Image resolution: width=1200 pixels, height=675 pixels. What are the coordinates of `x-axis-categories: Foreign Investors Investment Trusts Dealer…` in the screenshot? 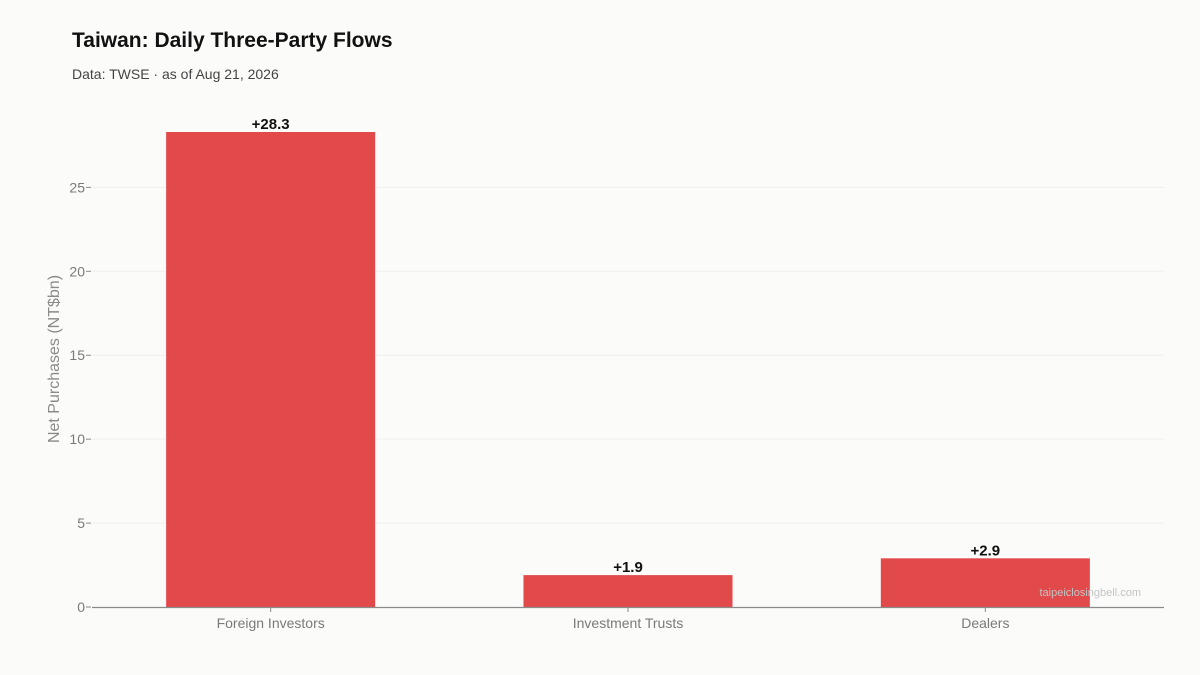 It's located at (613, 619).